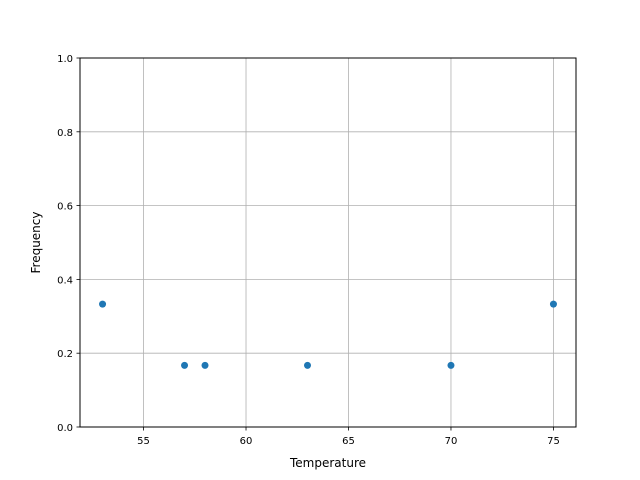 The image size is (640, 480). What do you see at coordinates (143, 441) in the screenshot?
I see `x-tick-label: 55` at bounding box center [143, 441].